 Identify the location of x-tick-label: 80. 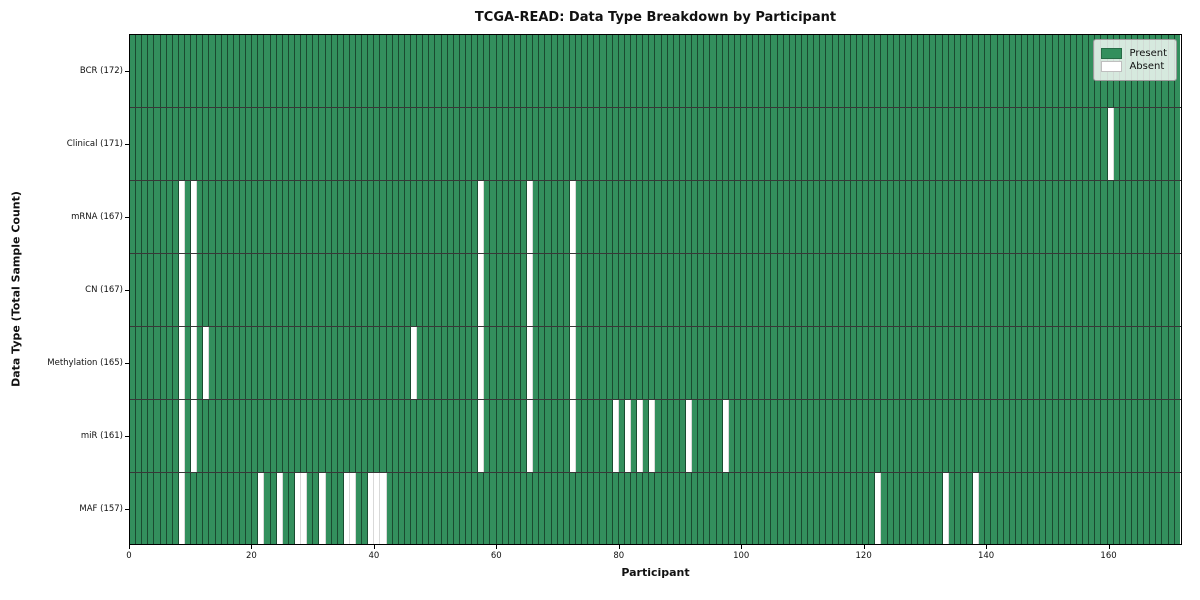
(619, 556).